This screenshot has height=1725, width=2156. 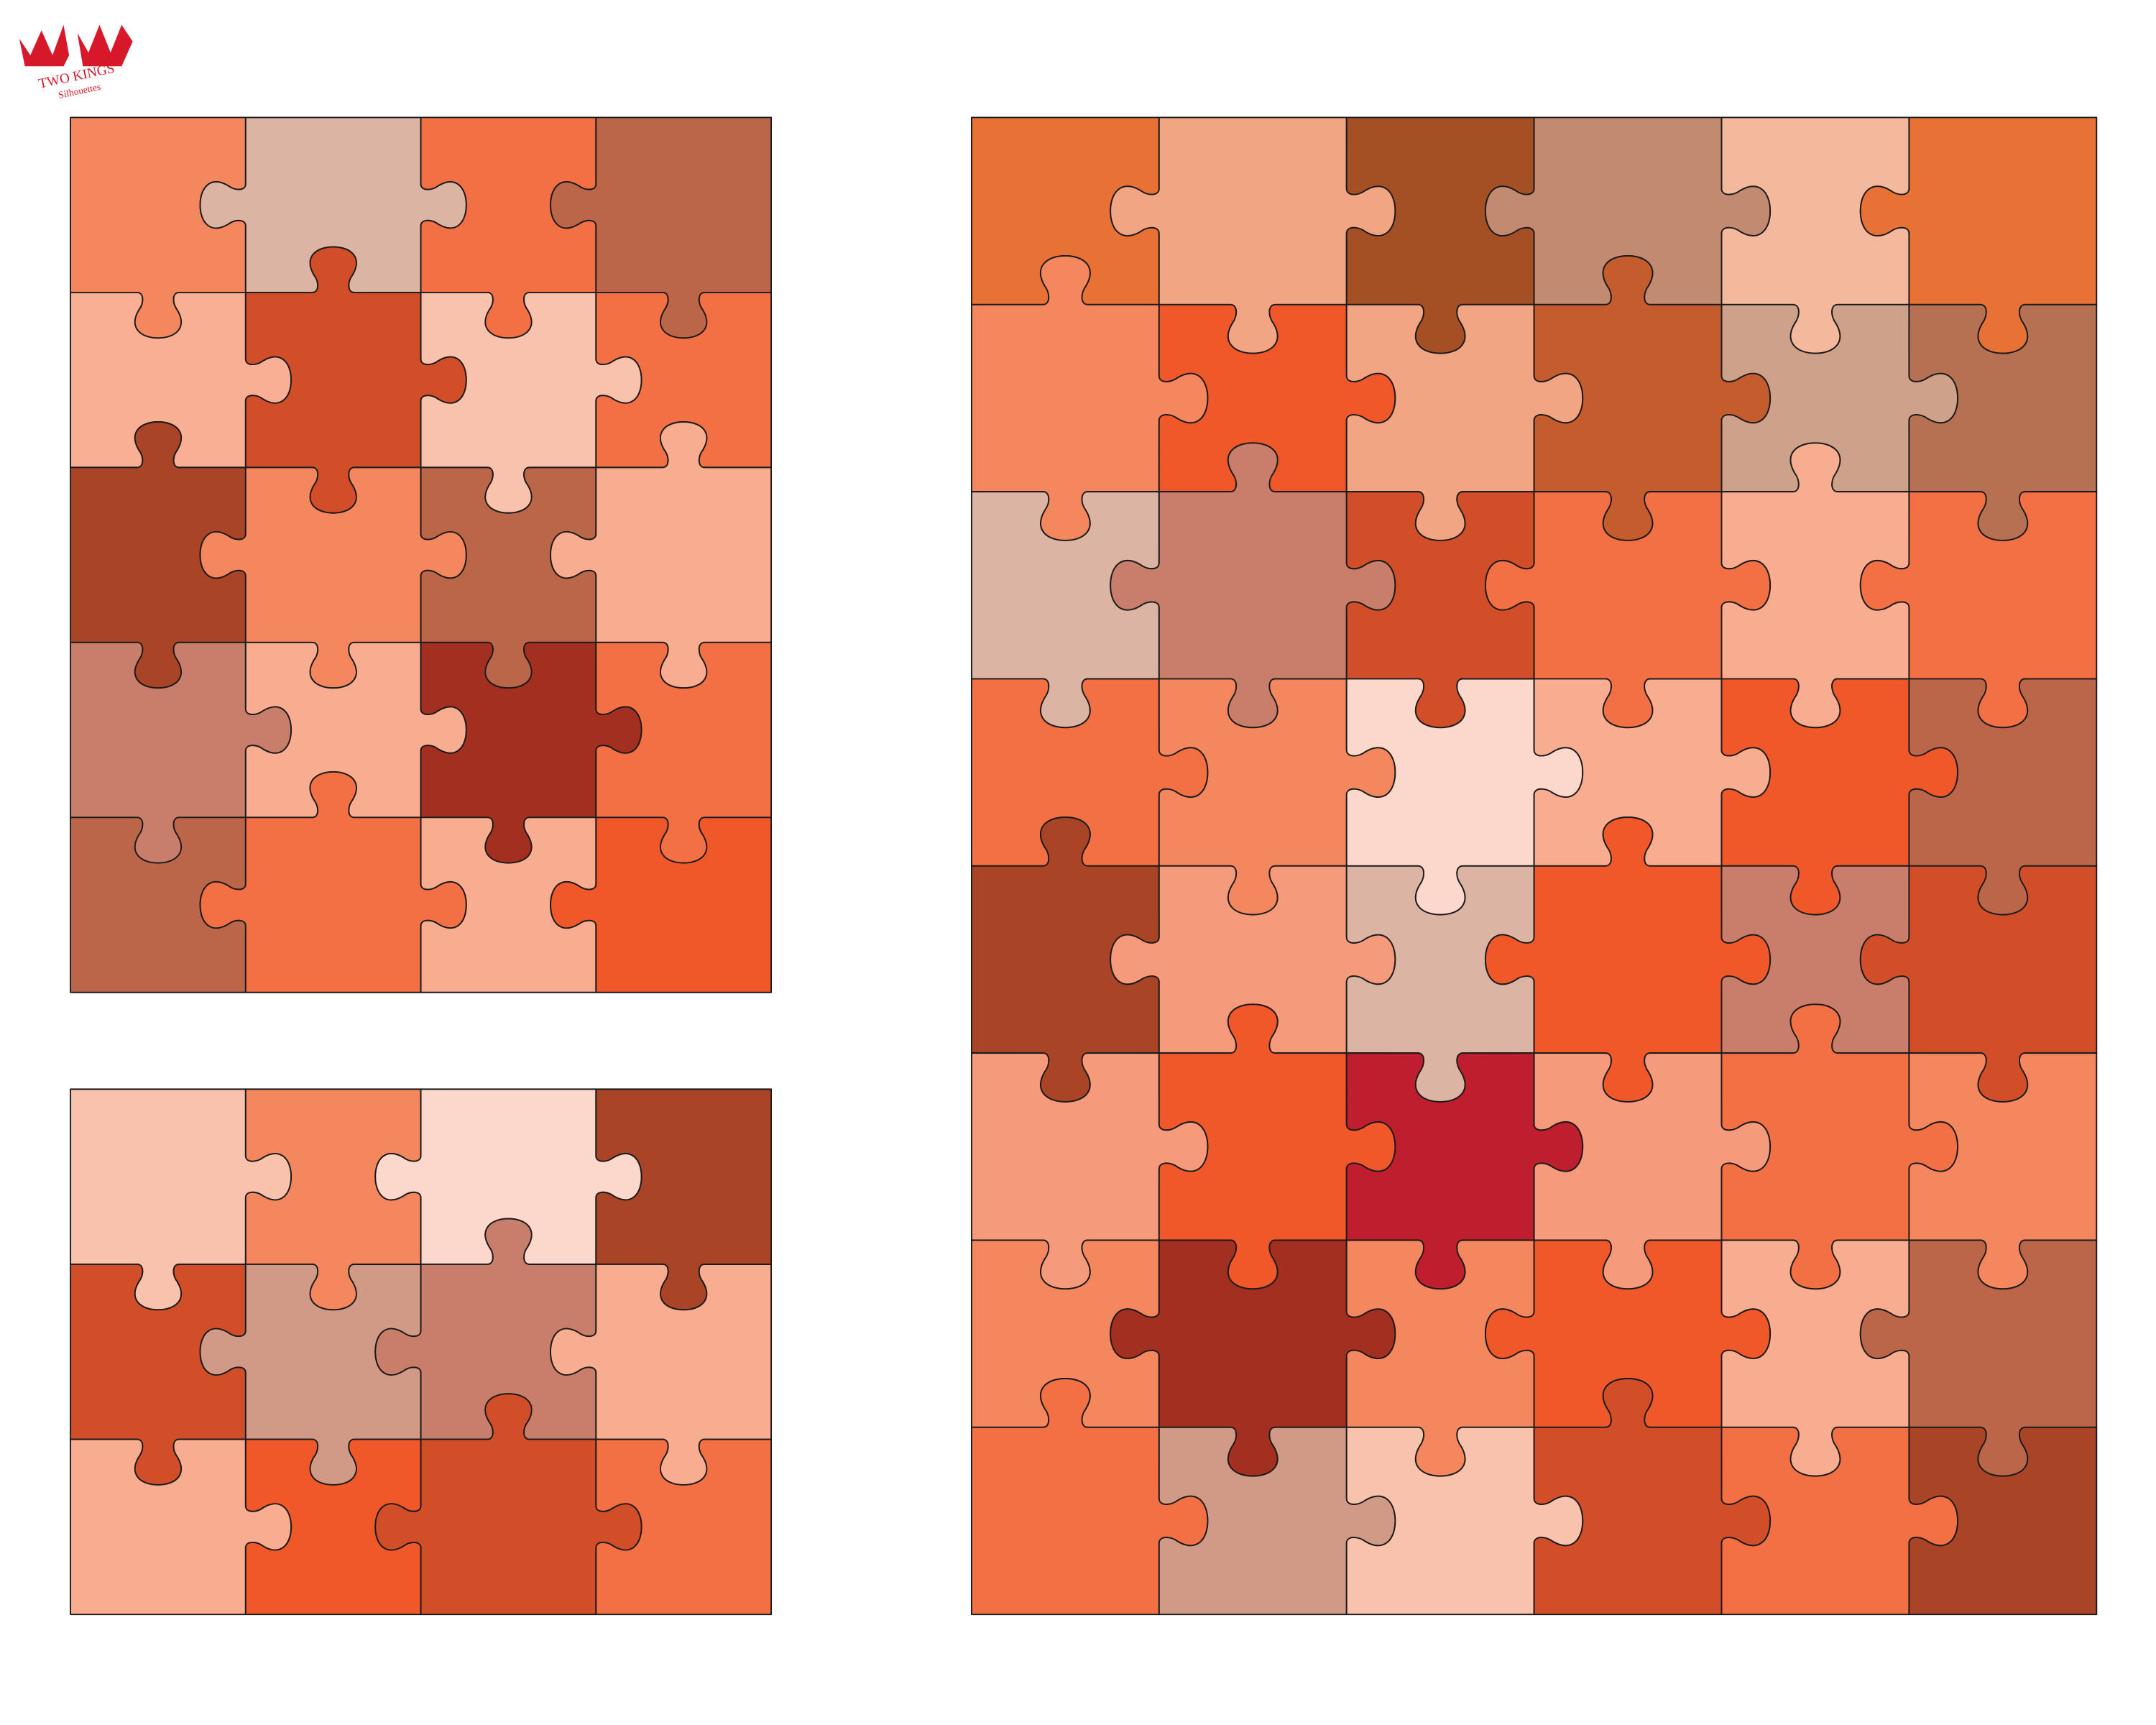 I want to click on puzzle-small-wide, so click(x=422, y=1352).